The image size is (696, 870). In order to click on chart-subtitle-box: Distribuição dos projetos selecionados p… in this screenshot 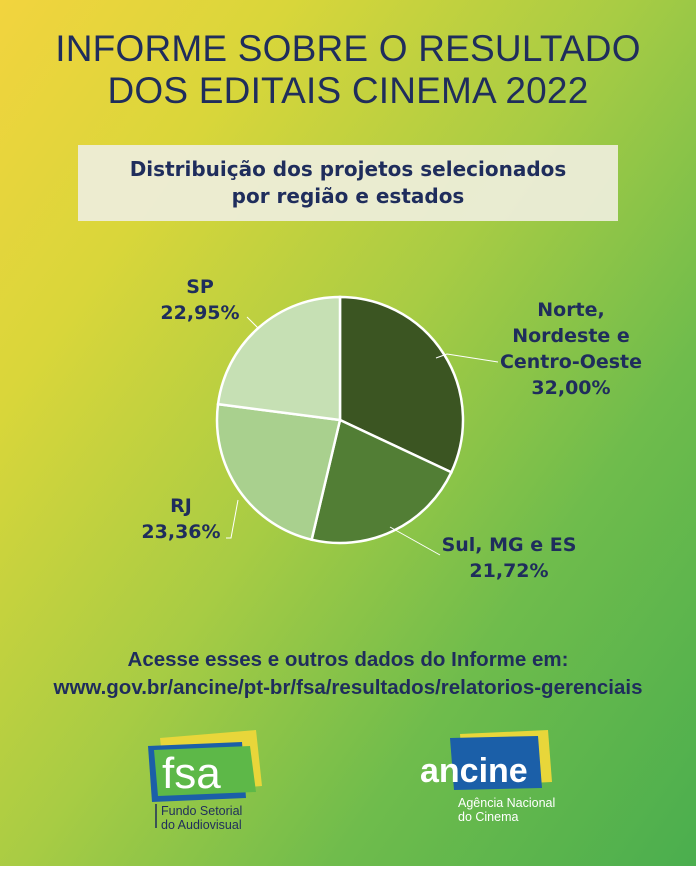, I will do `click(348, 183)`.